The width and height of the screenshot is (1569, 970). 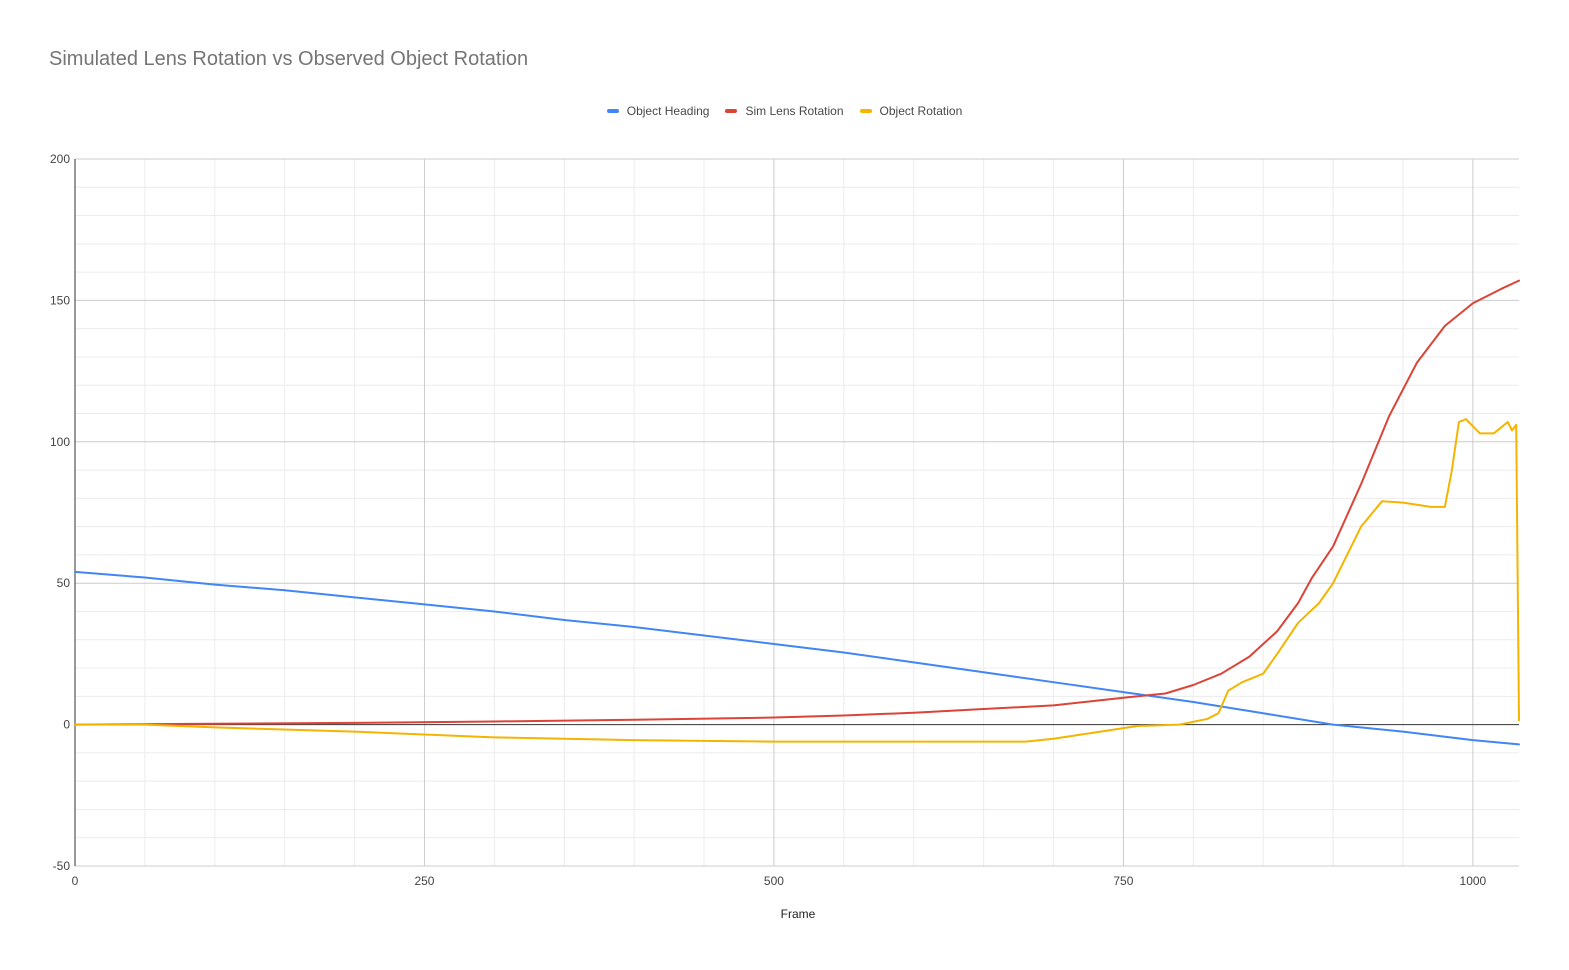 I want to click on y-tick-label: 200, so click(x=60, y=159).